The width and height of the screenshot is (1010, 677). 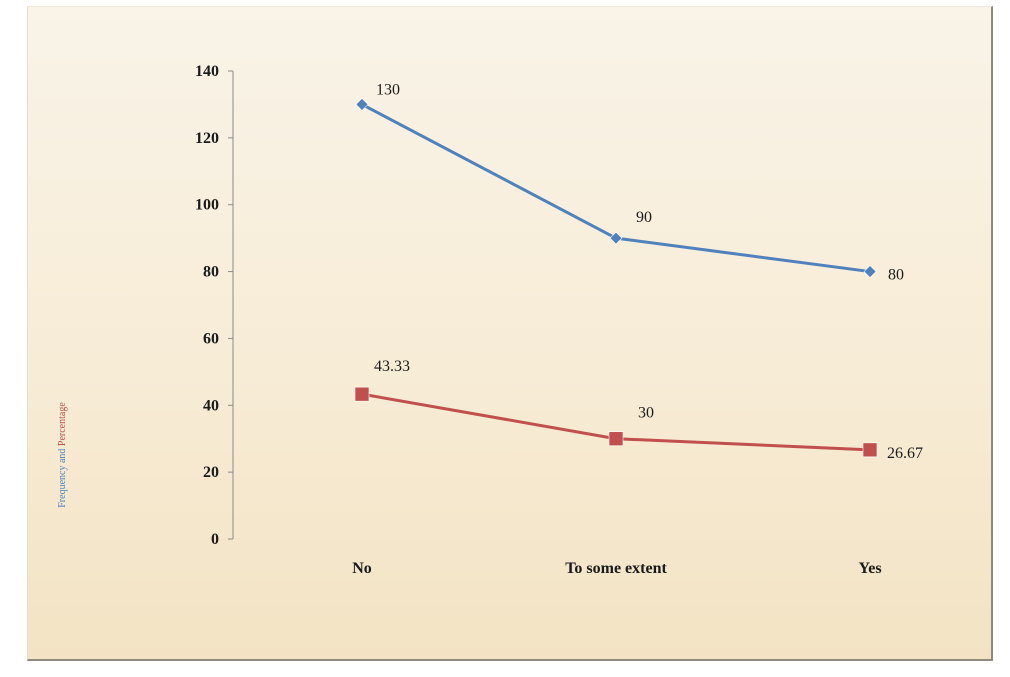 What do you see at coordinates (905, 453) in the screenshot?
I see `data-label: 26.67` at bounding box center [905, 453].